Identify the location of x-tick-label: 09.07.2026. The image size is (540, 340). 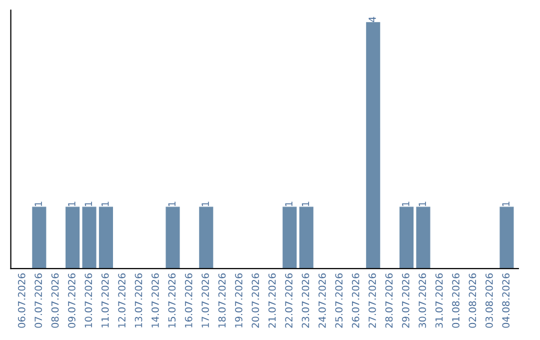
(72, 300).